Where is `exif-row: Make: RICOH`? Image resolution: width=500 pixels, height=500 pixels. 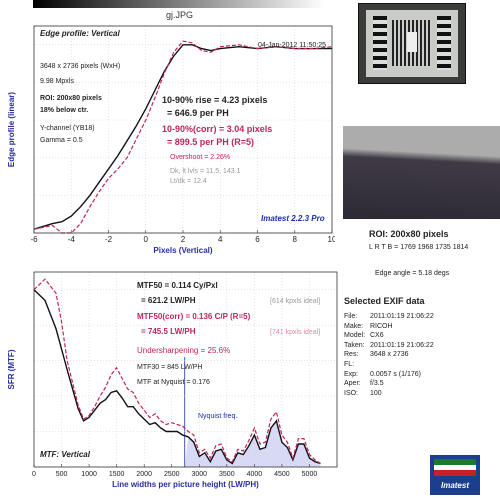 exif-row: Make: RICOH is located at coordinates (389, 328).